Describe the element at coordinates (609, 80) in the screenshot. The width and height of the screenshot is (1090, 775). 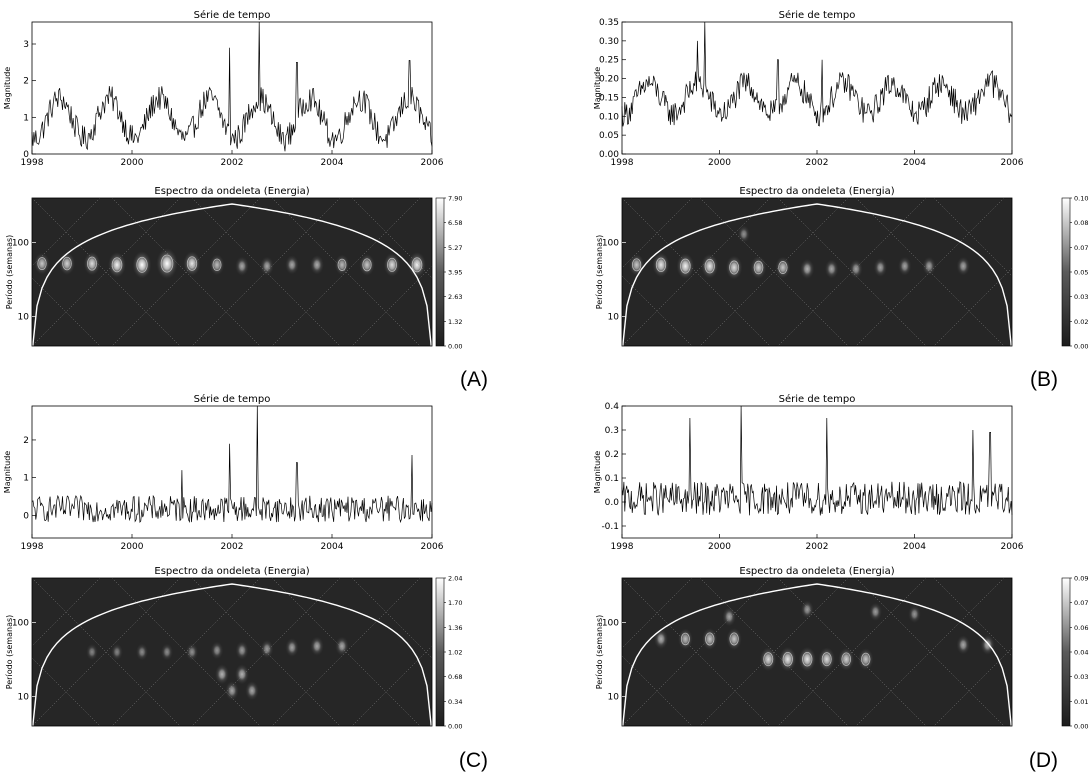
I see `y-tick-label: 0.20` at that location.